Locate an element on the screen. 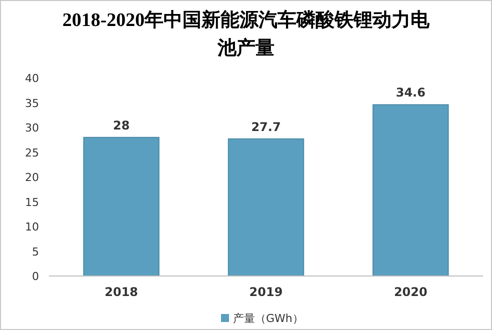 The width and height of the screenshot is (492, 330). y-tick-label: 25 is located at coordinates (32, 153).